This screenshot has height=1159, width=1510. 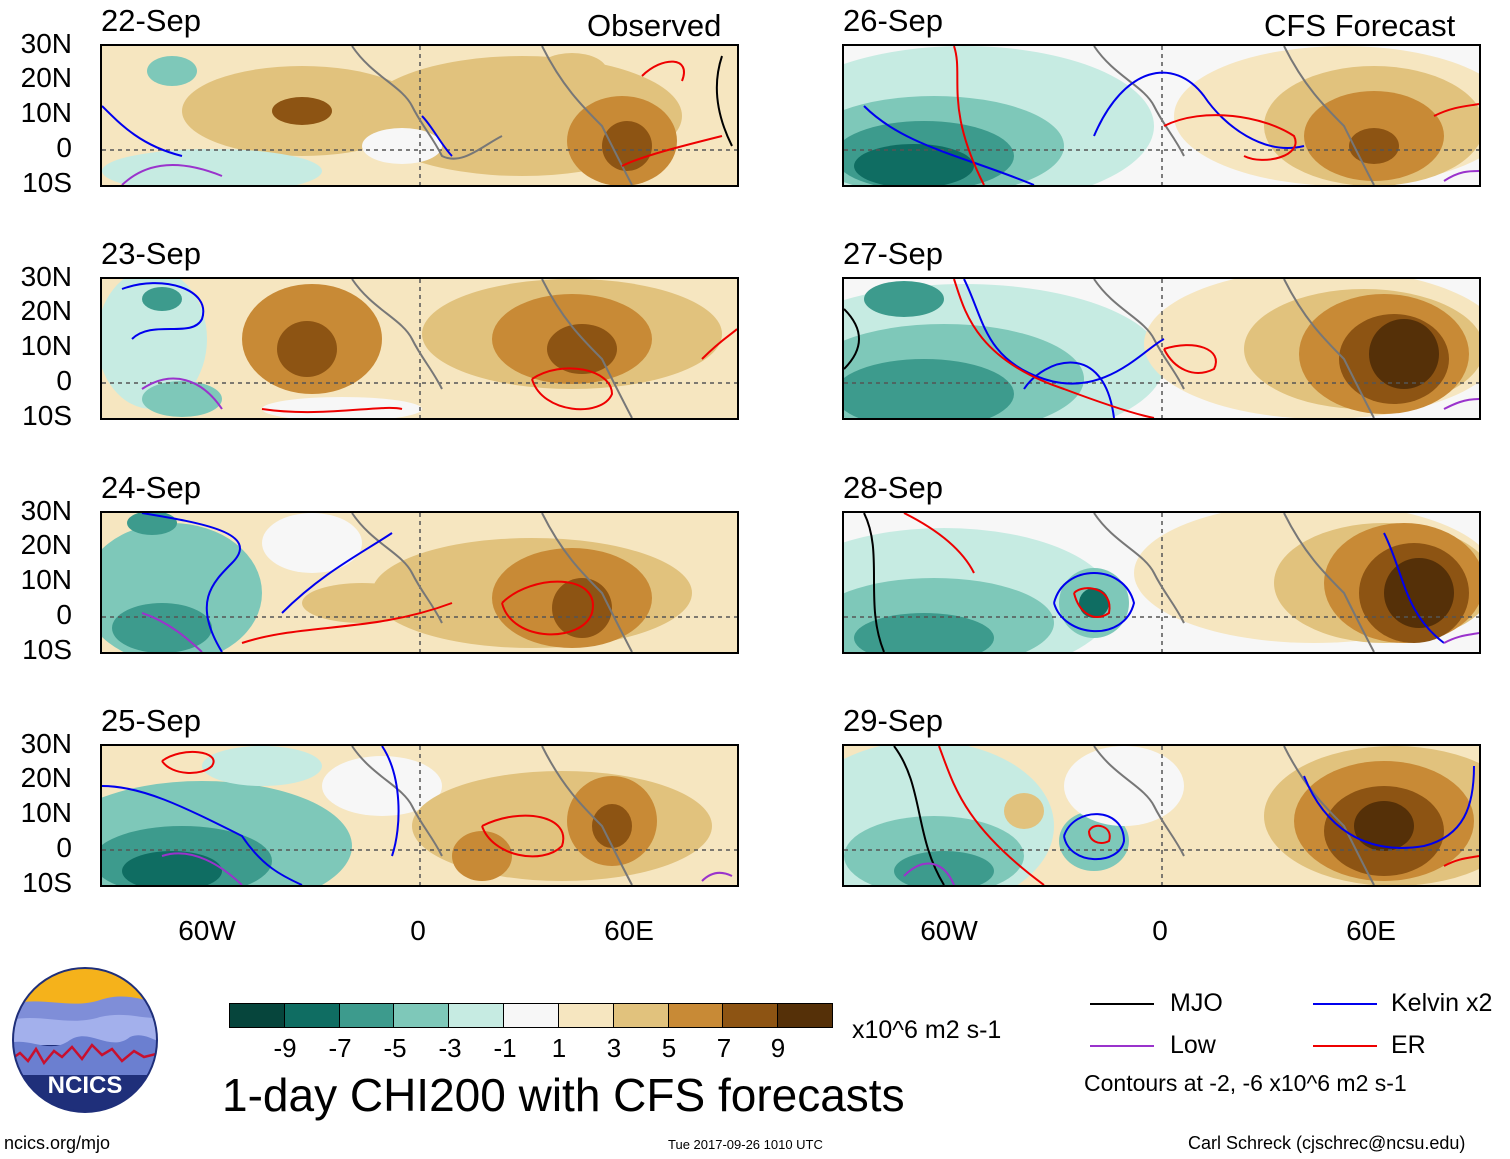 I want to click on main-title: 1-day CHI200 with CFS forecasts, so click(x=563, y=1095).